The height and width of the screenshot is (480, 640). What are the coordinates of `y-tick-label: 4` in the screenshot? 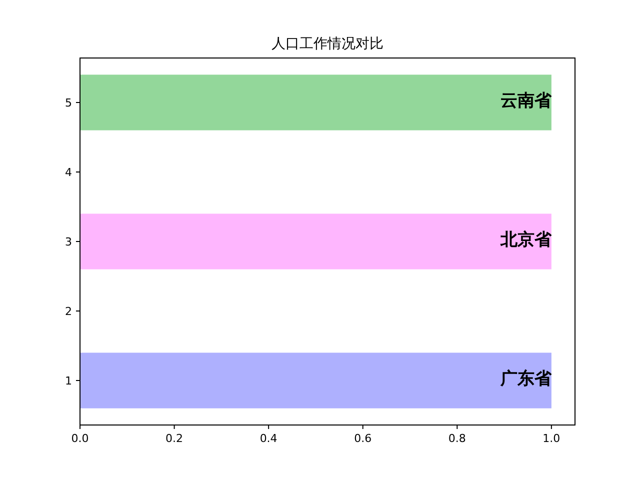 It's located at (68, 172).